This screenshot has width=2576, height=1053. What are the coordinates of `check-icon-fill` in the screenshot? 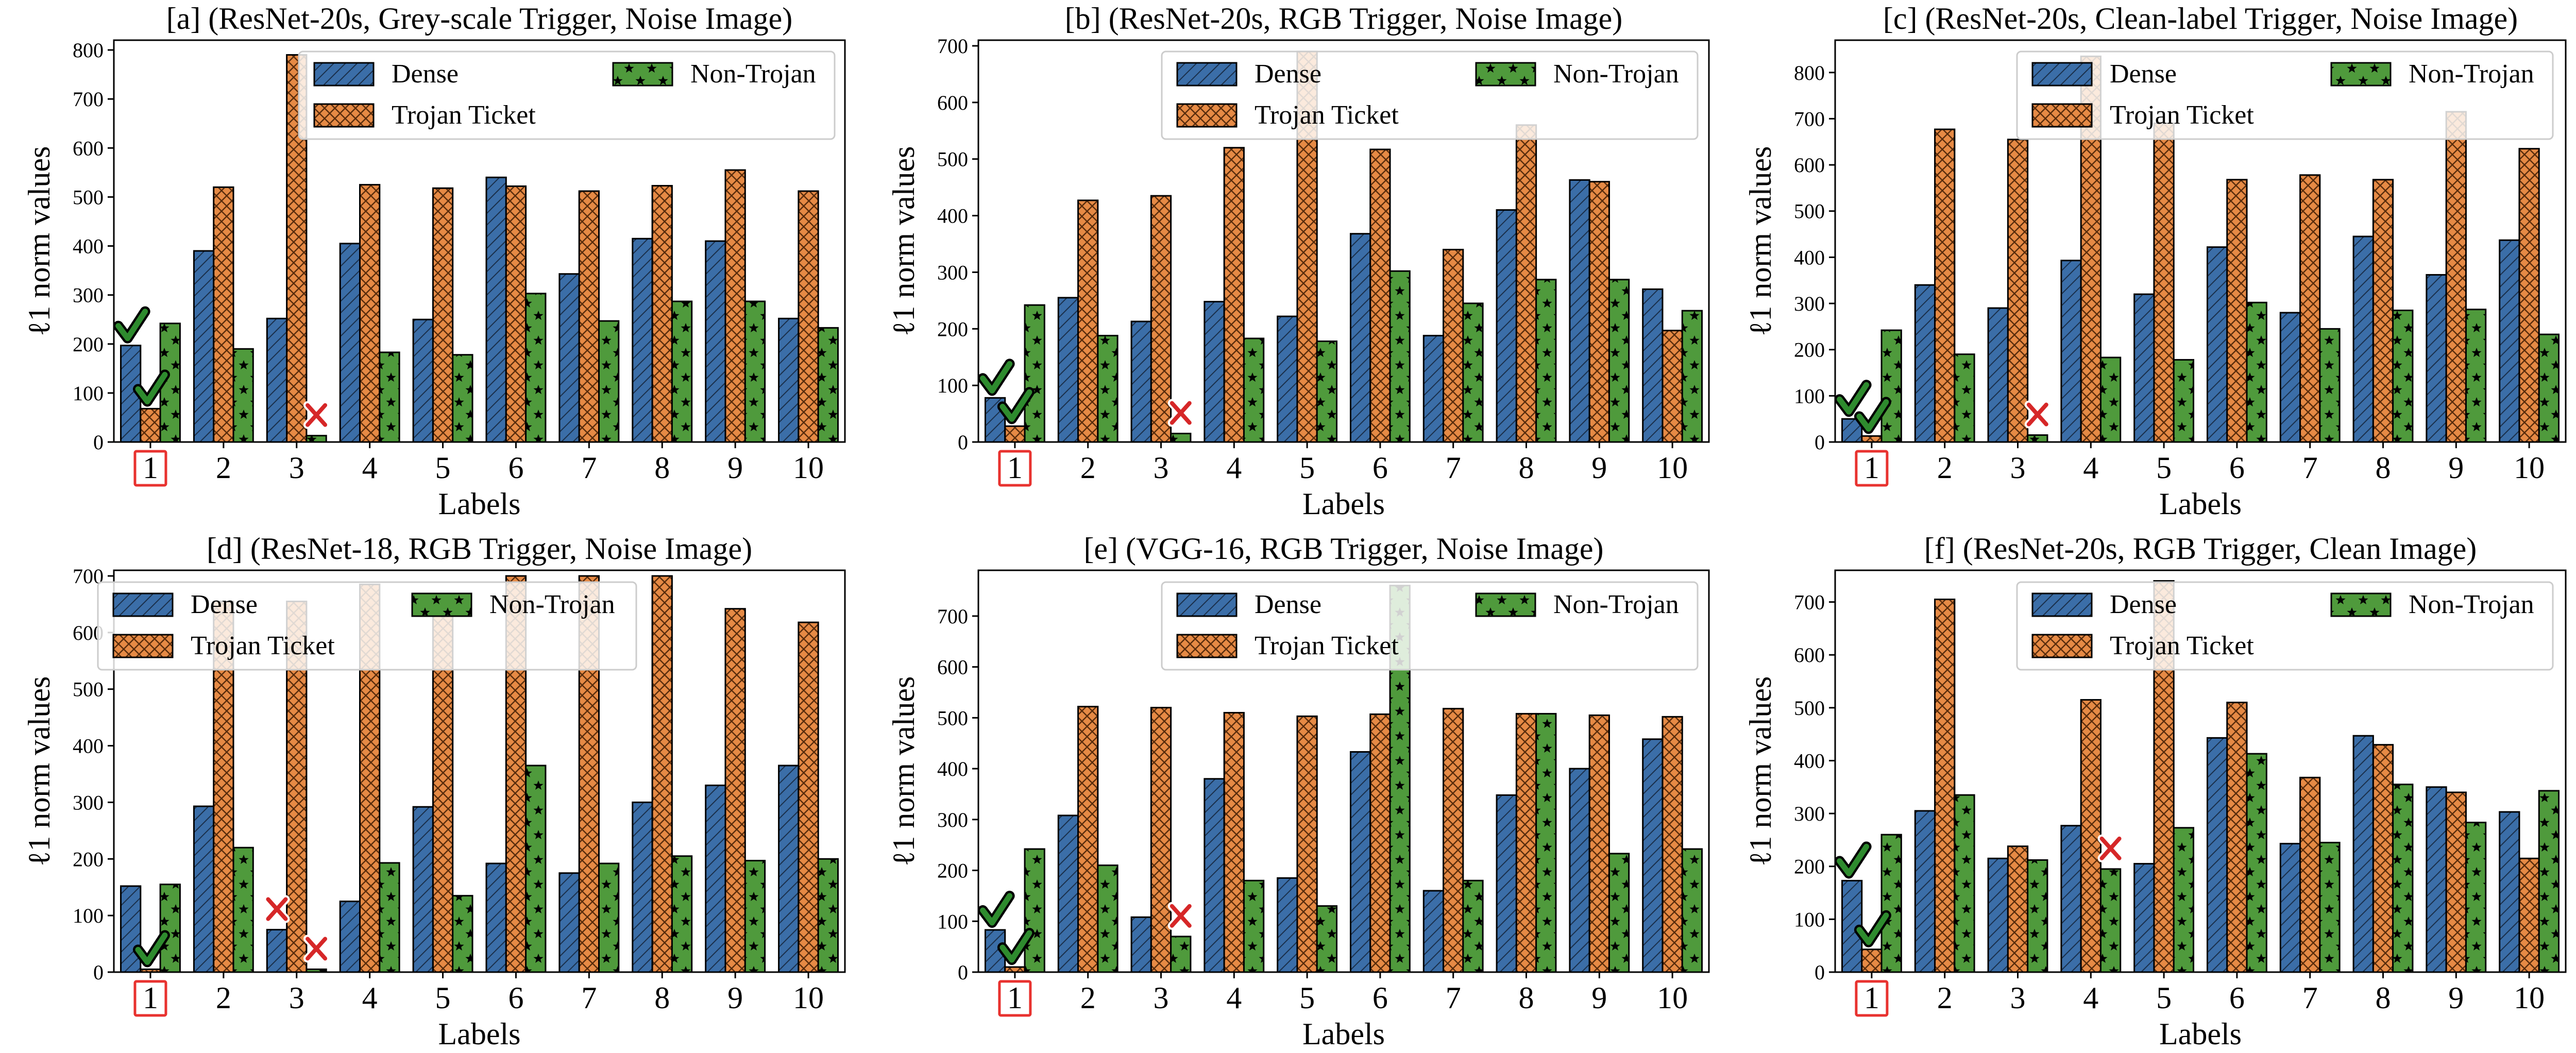 It's located at (1853, 398).